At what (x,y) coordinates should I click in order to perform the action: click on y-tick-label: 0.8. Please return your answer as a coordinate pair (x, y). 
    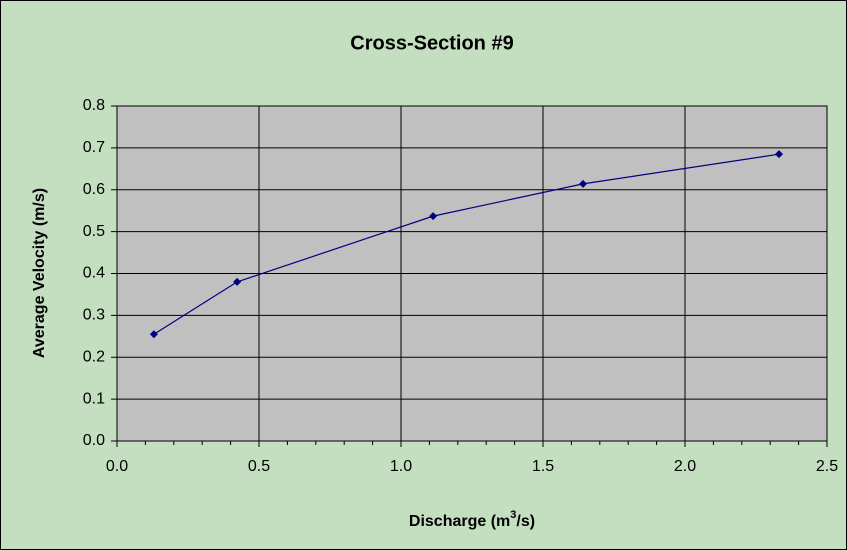
    Looking at the image, I should click on (94, 105).